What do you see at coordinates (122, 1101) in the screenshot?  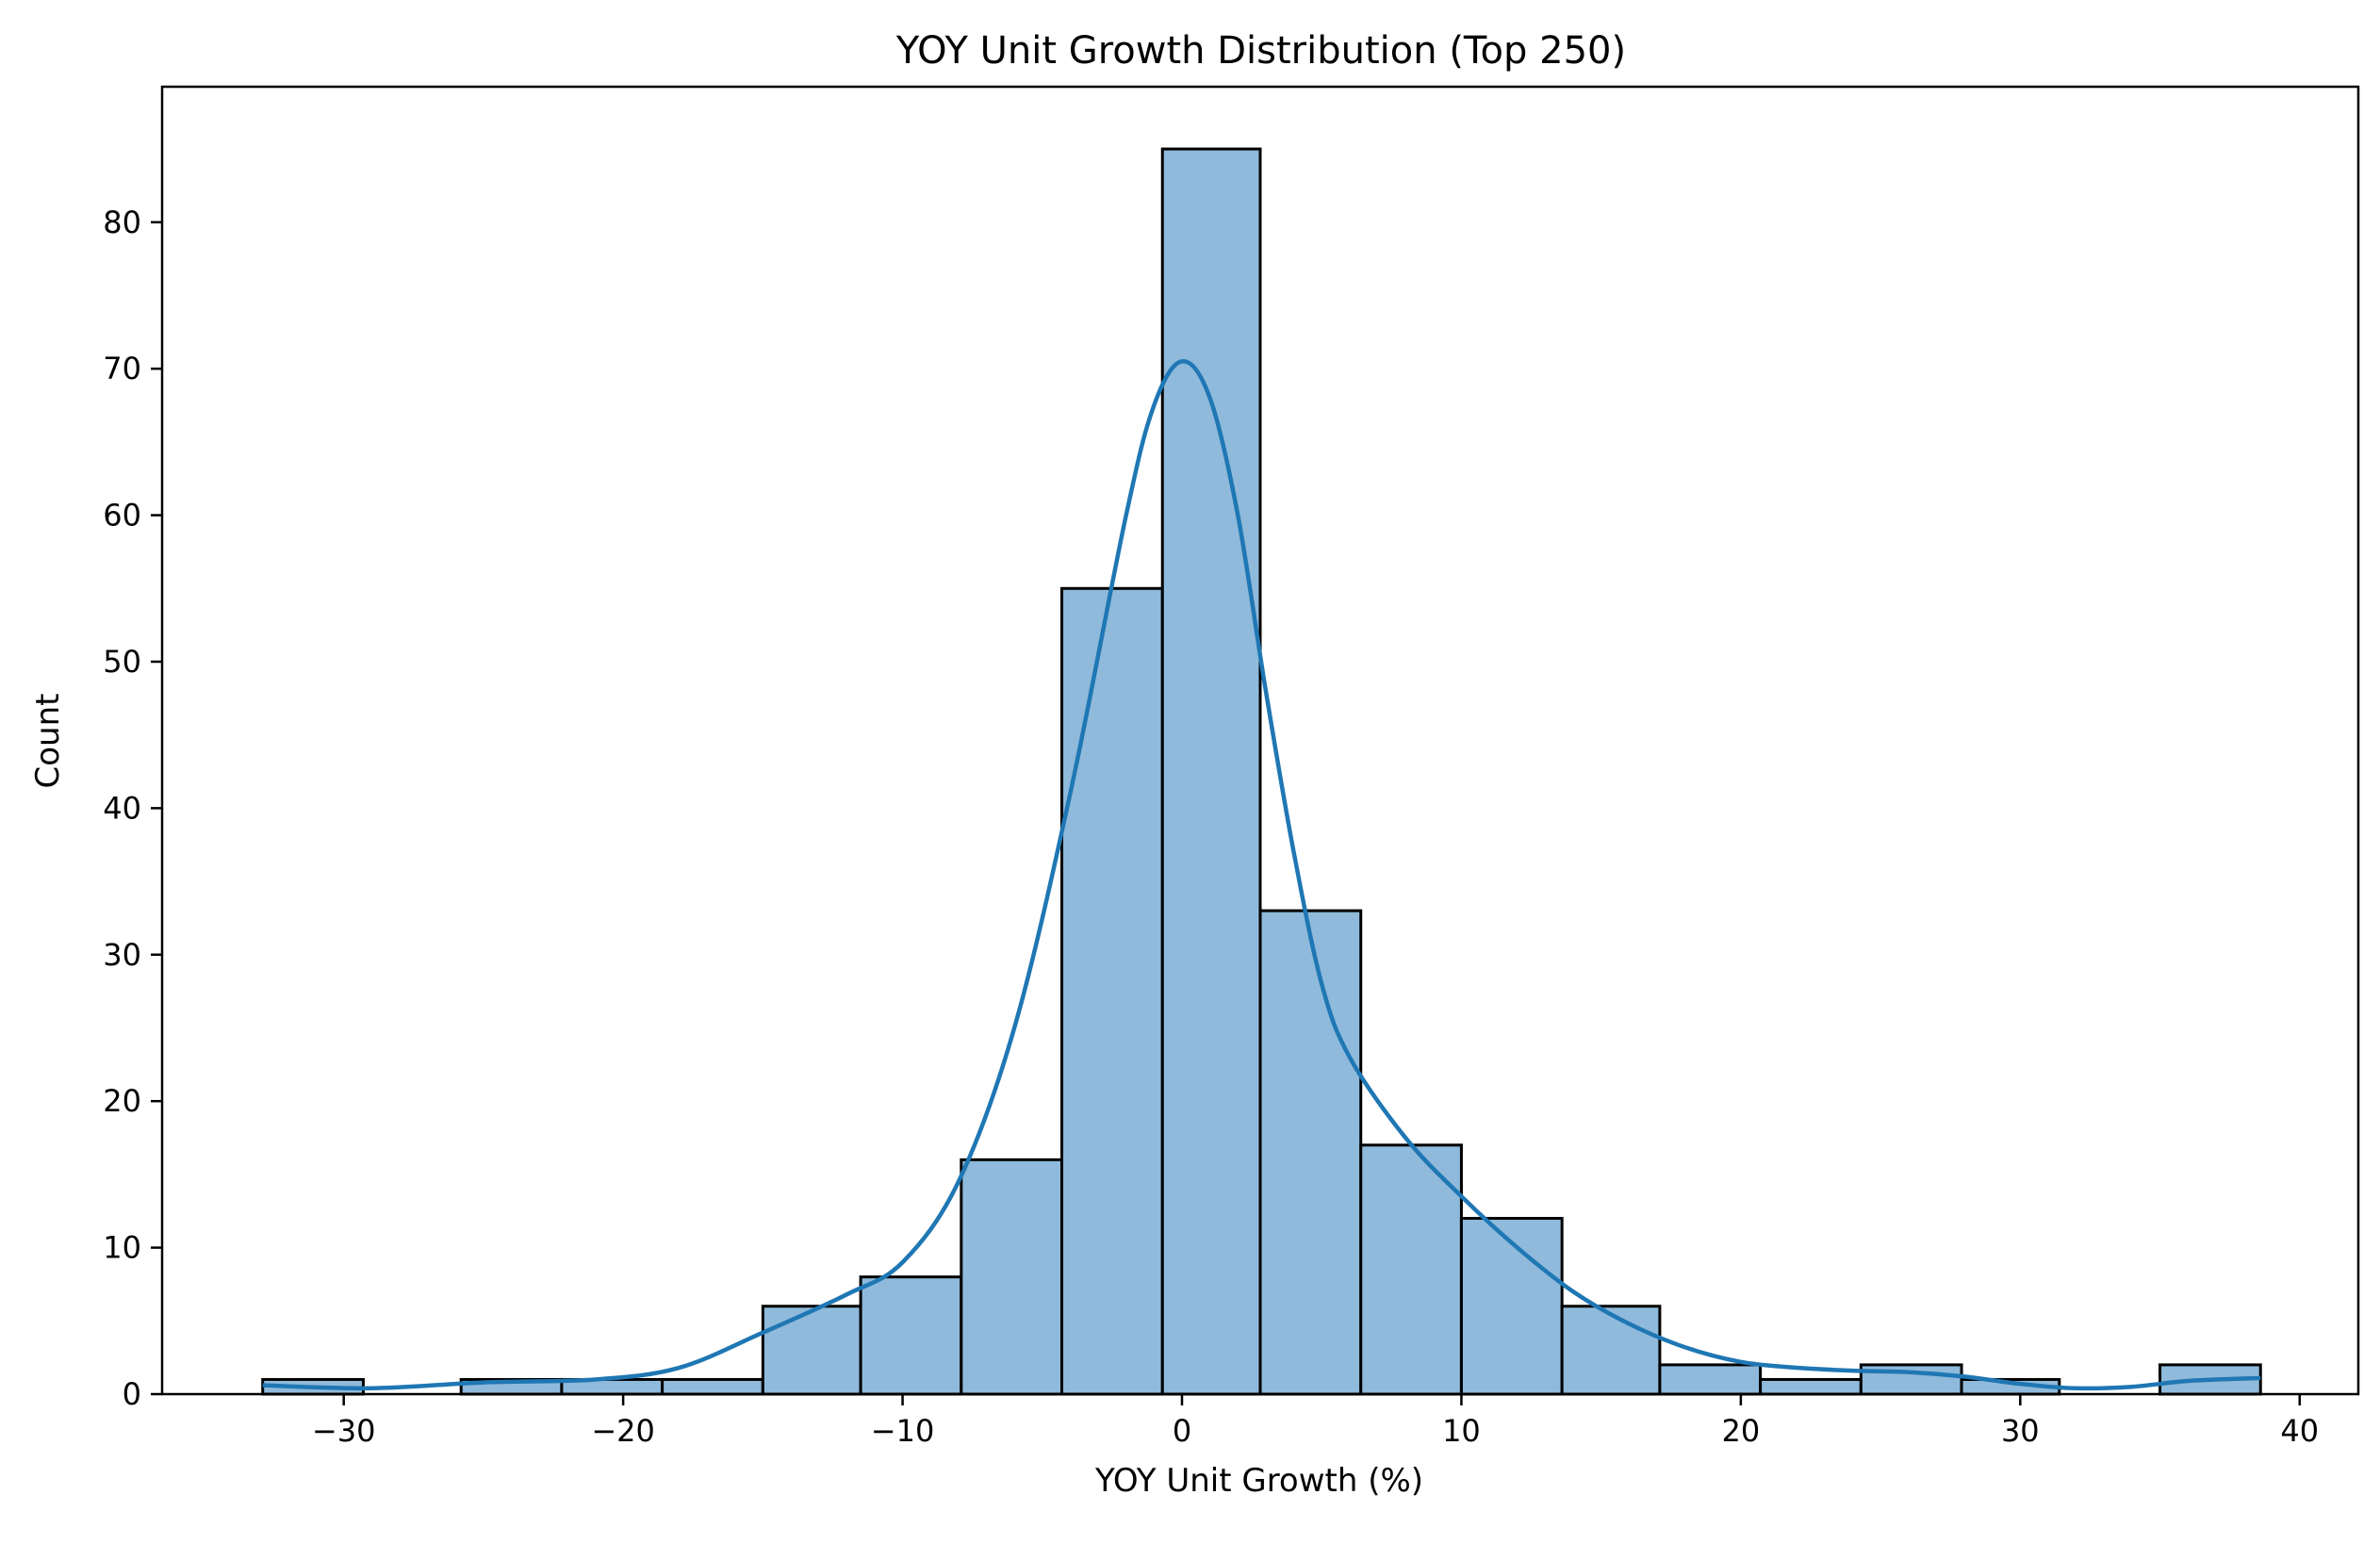 I see `y-tick-label: 20` at bounding box center [122, 1101].